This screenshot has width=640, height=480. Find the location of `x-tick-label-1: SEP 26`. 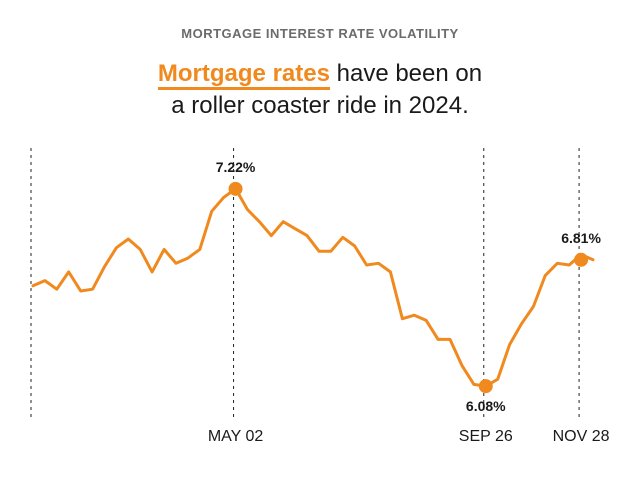

x-tick-label-1: SEP 26 is located at coordinates (486, 436).